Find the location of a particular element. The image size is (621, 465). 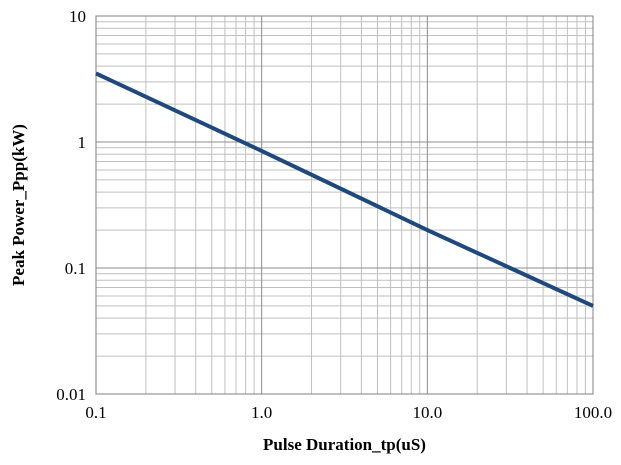

y-tick-label: 1 is located at coordinates (82, 142).